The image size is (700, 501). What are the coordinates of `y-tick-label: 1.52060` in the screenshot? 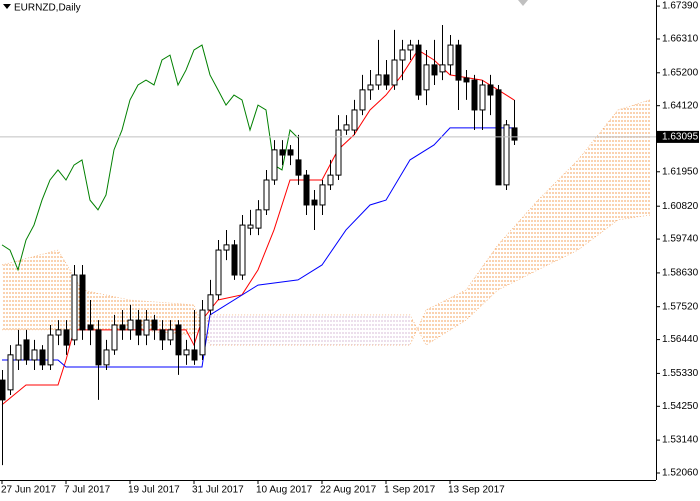 It's located at (680, 473).